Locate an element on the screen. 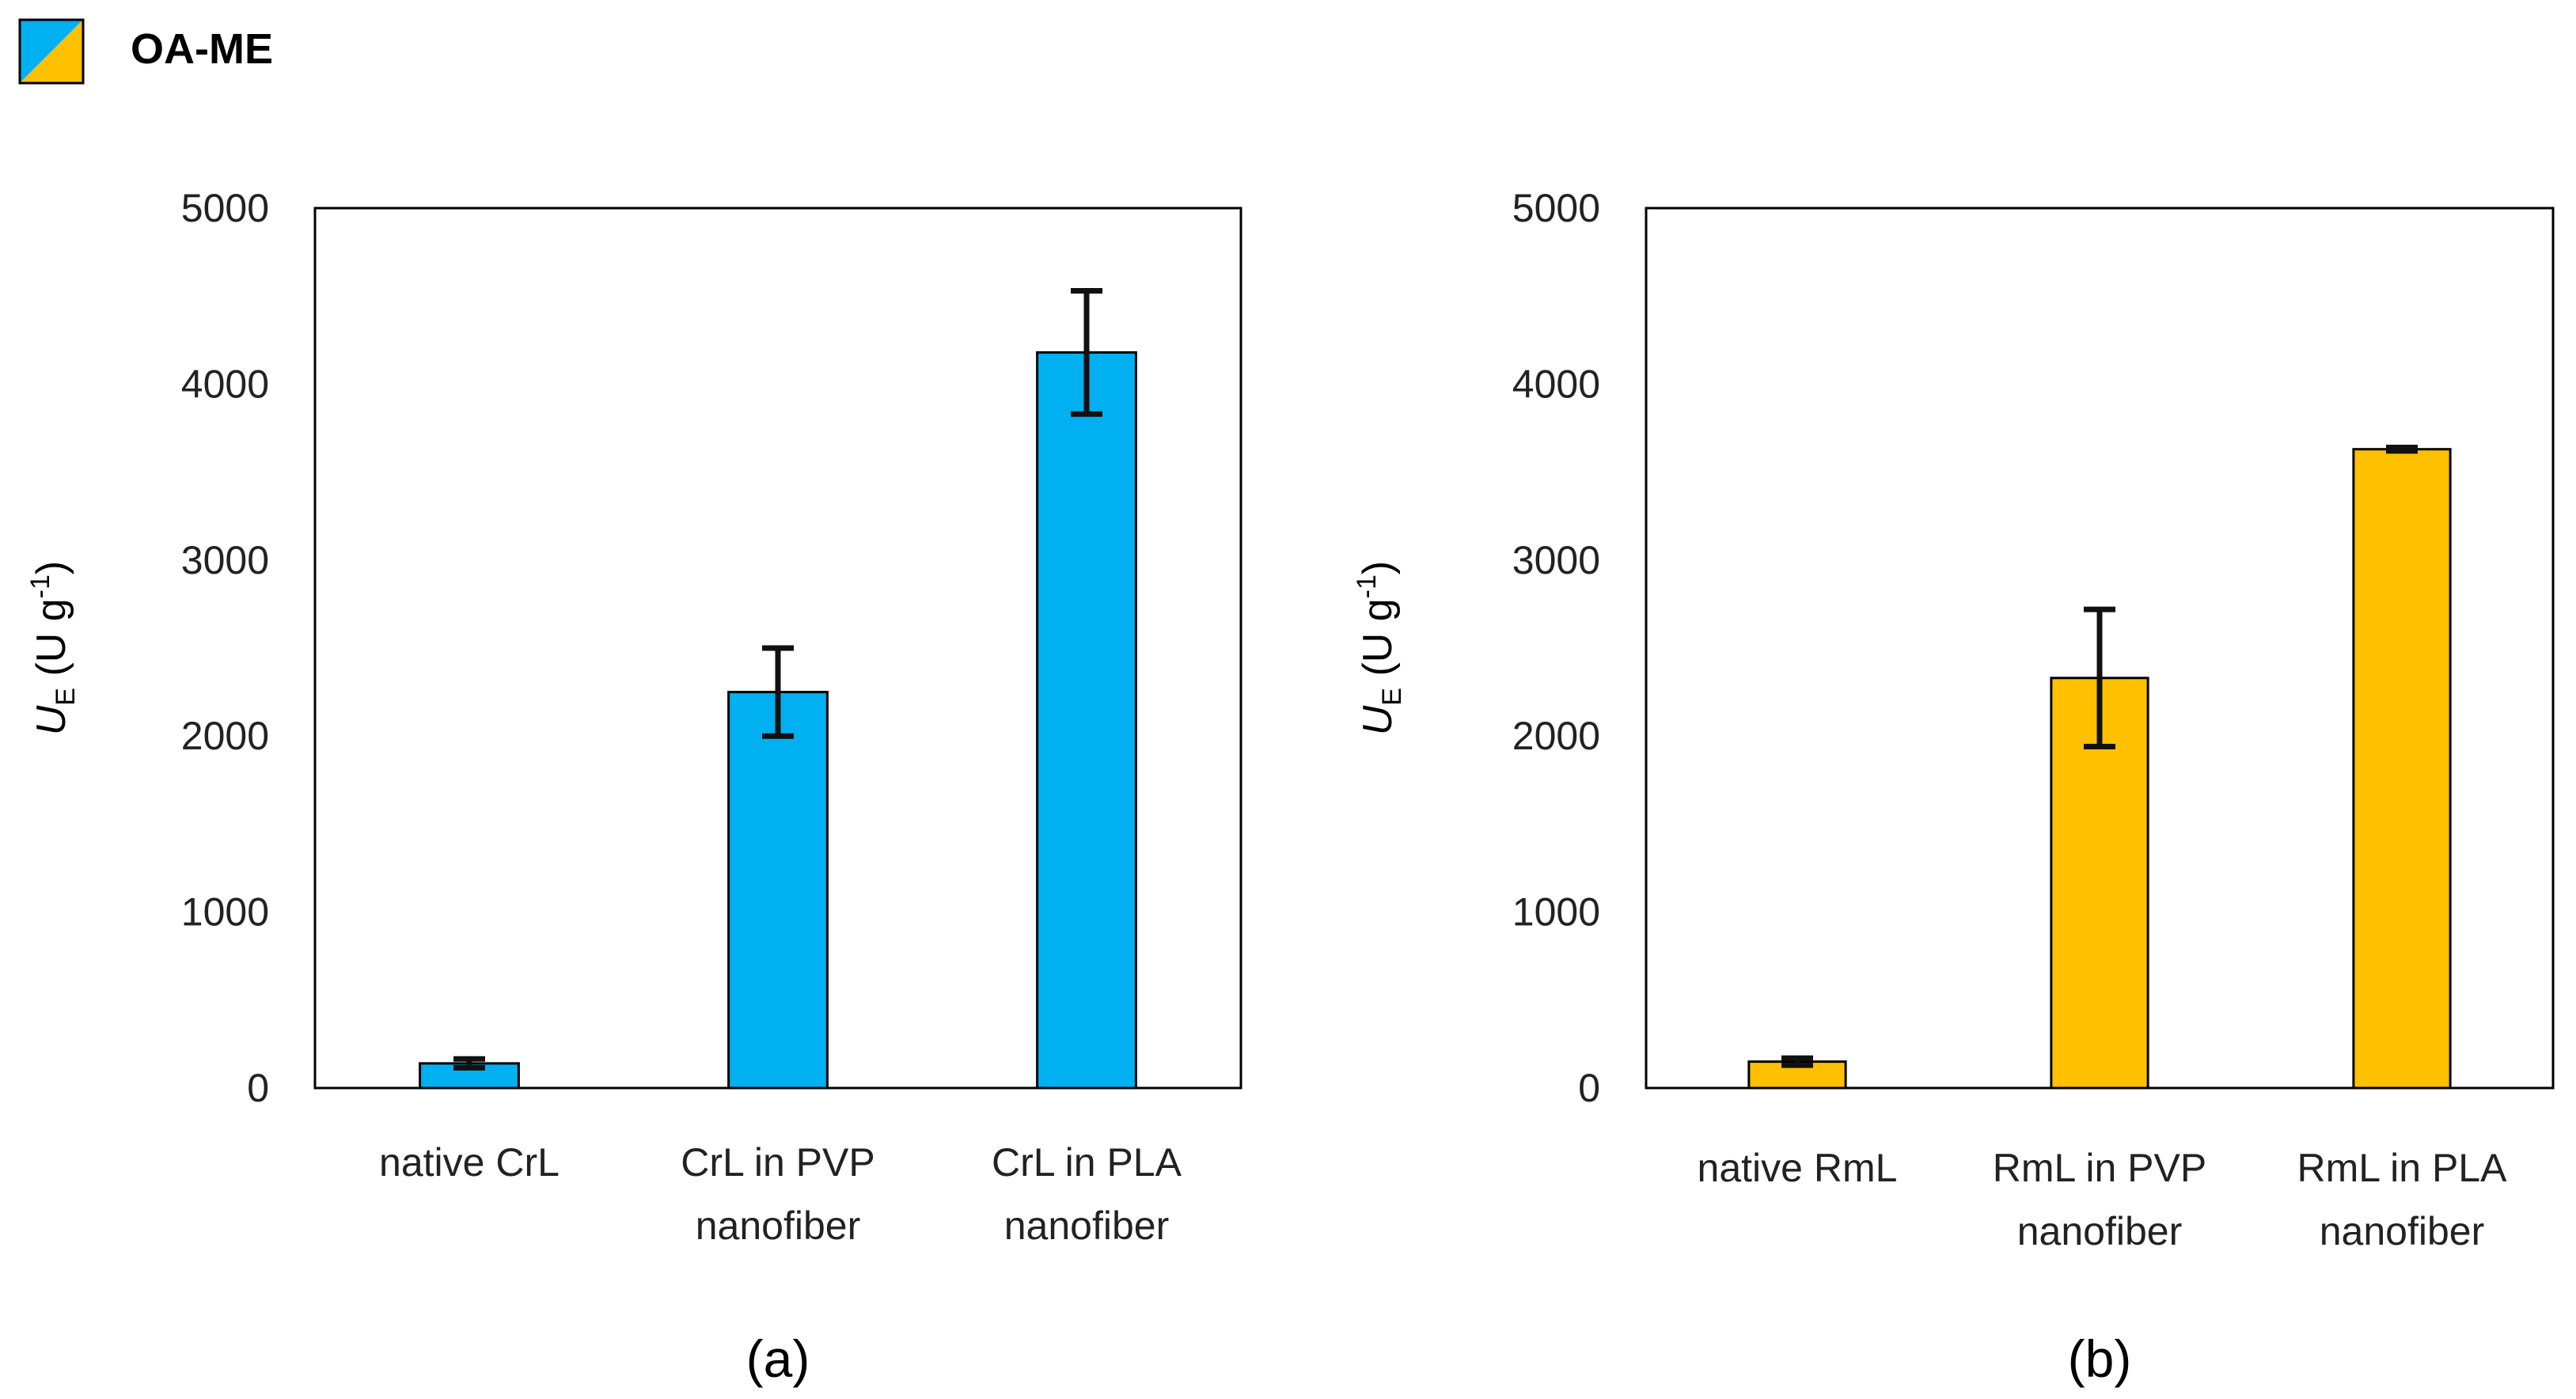 The height and width of the screenshot is (1399, 2576). x-category-label: CrL in PVP nanofiber is located at coordinates (777, 1194).